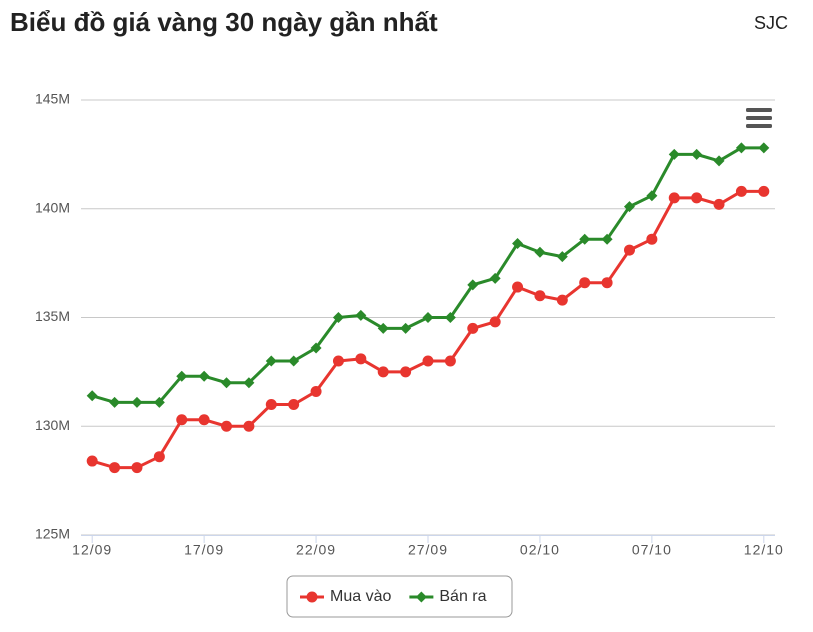 This screenshot has height=632, width=813. What do you see at coordinates (462, 596) in the screenshot?
I see `legend-label: Bán ra` at bounding box center [462, 596].